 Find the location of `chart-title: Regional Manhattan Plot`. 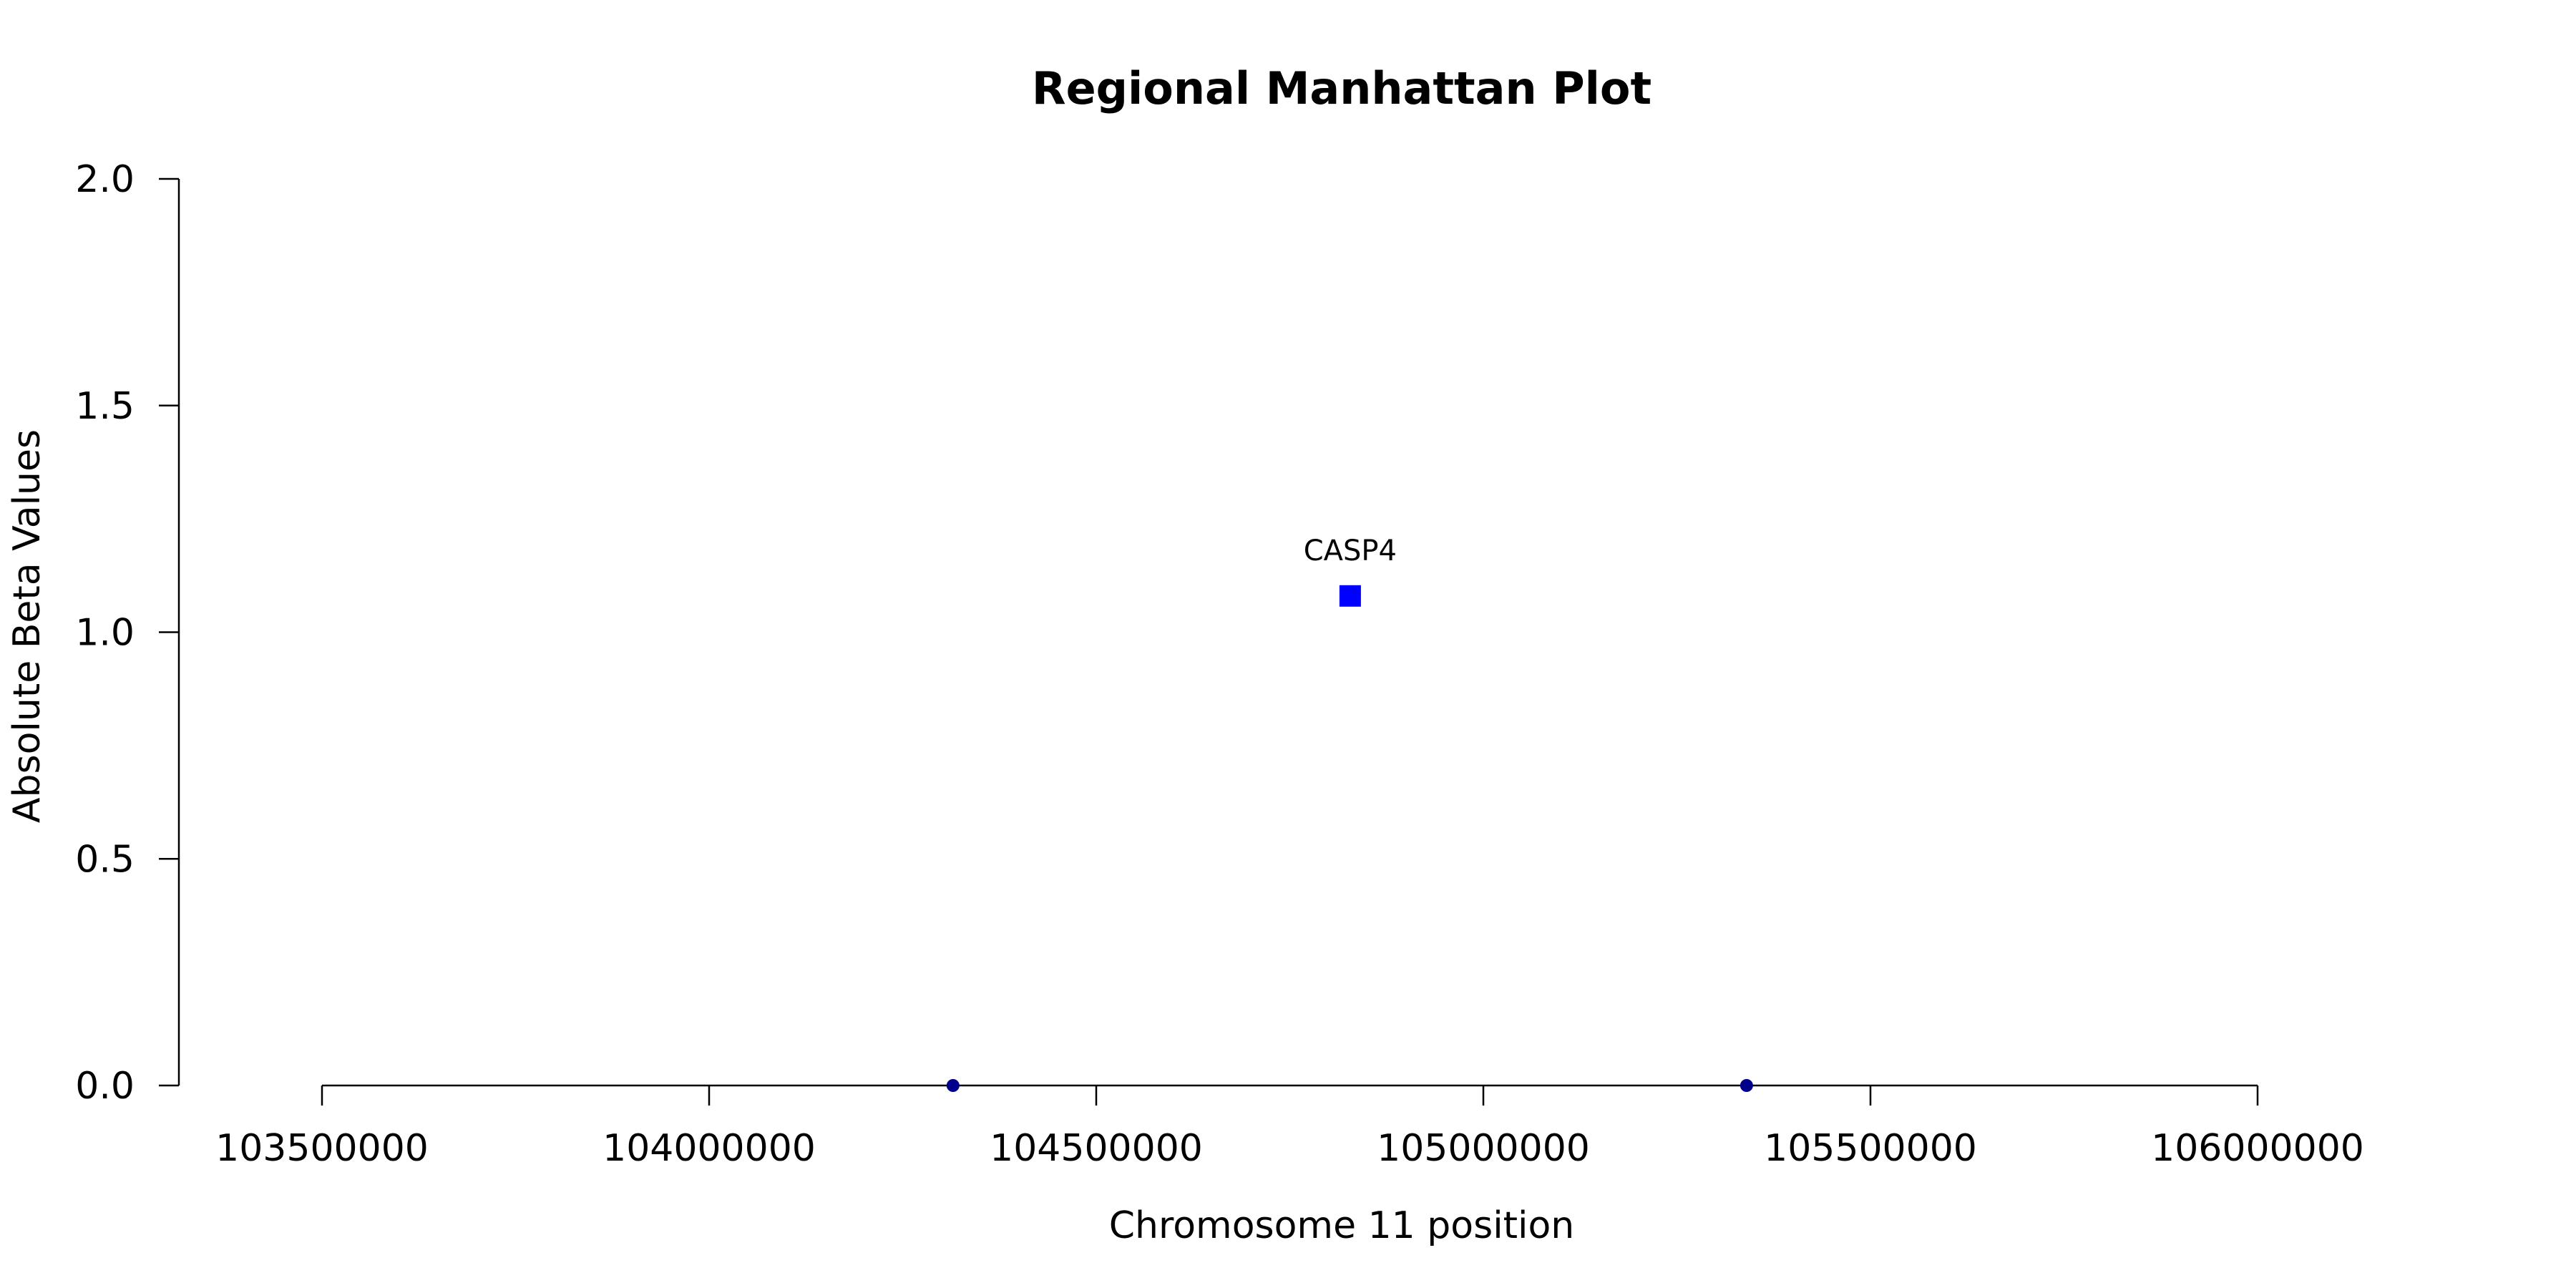

chart-title: Regional Manhattan Plot is located at coordinates (1342, 88).